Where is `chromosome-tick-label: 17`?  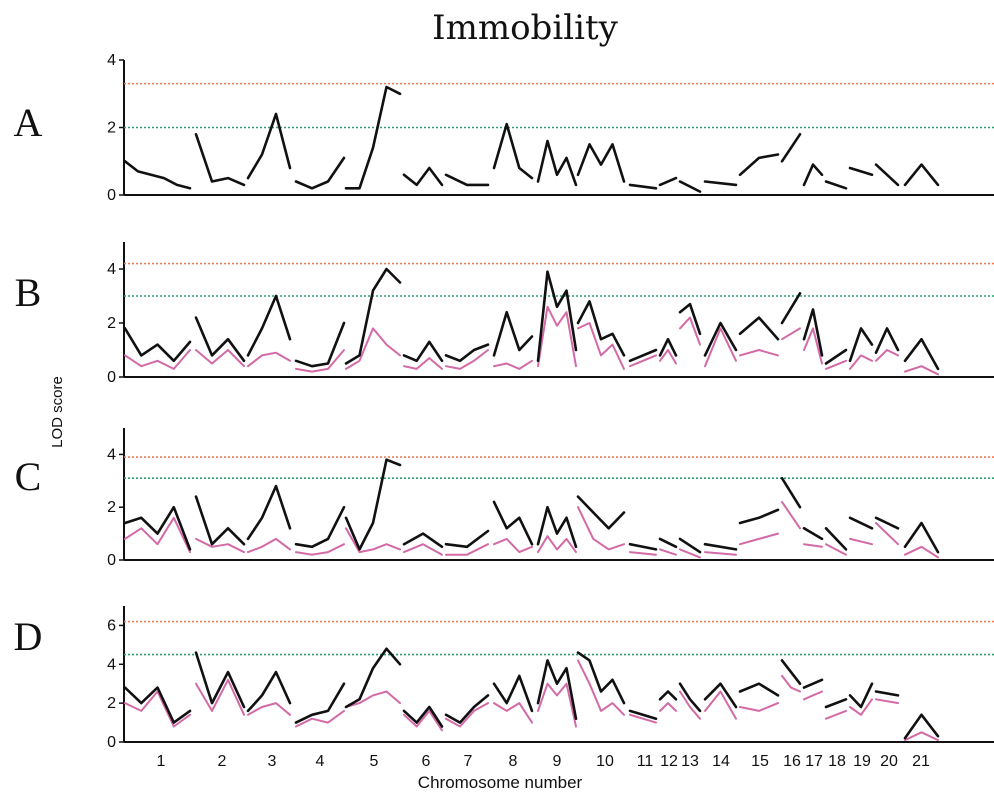 chromosome-tick-label: 17 is located at coordinates (814, 761).